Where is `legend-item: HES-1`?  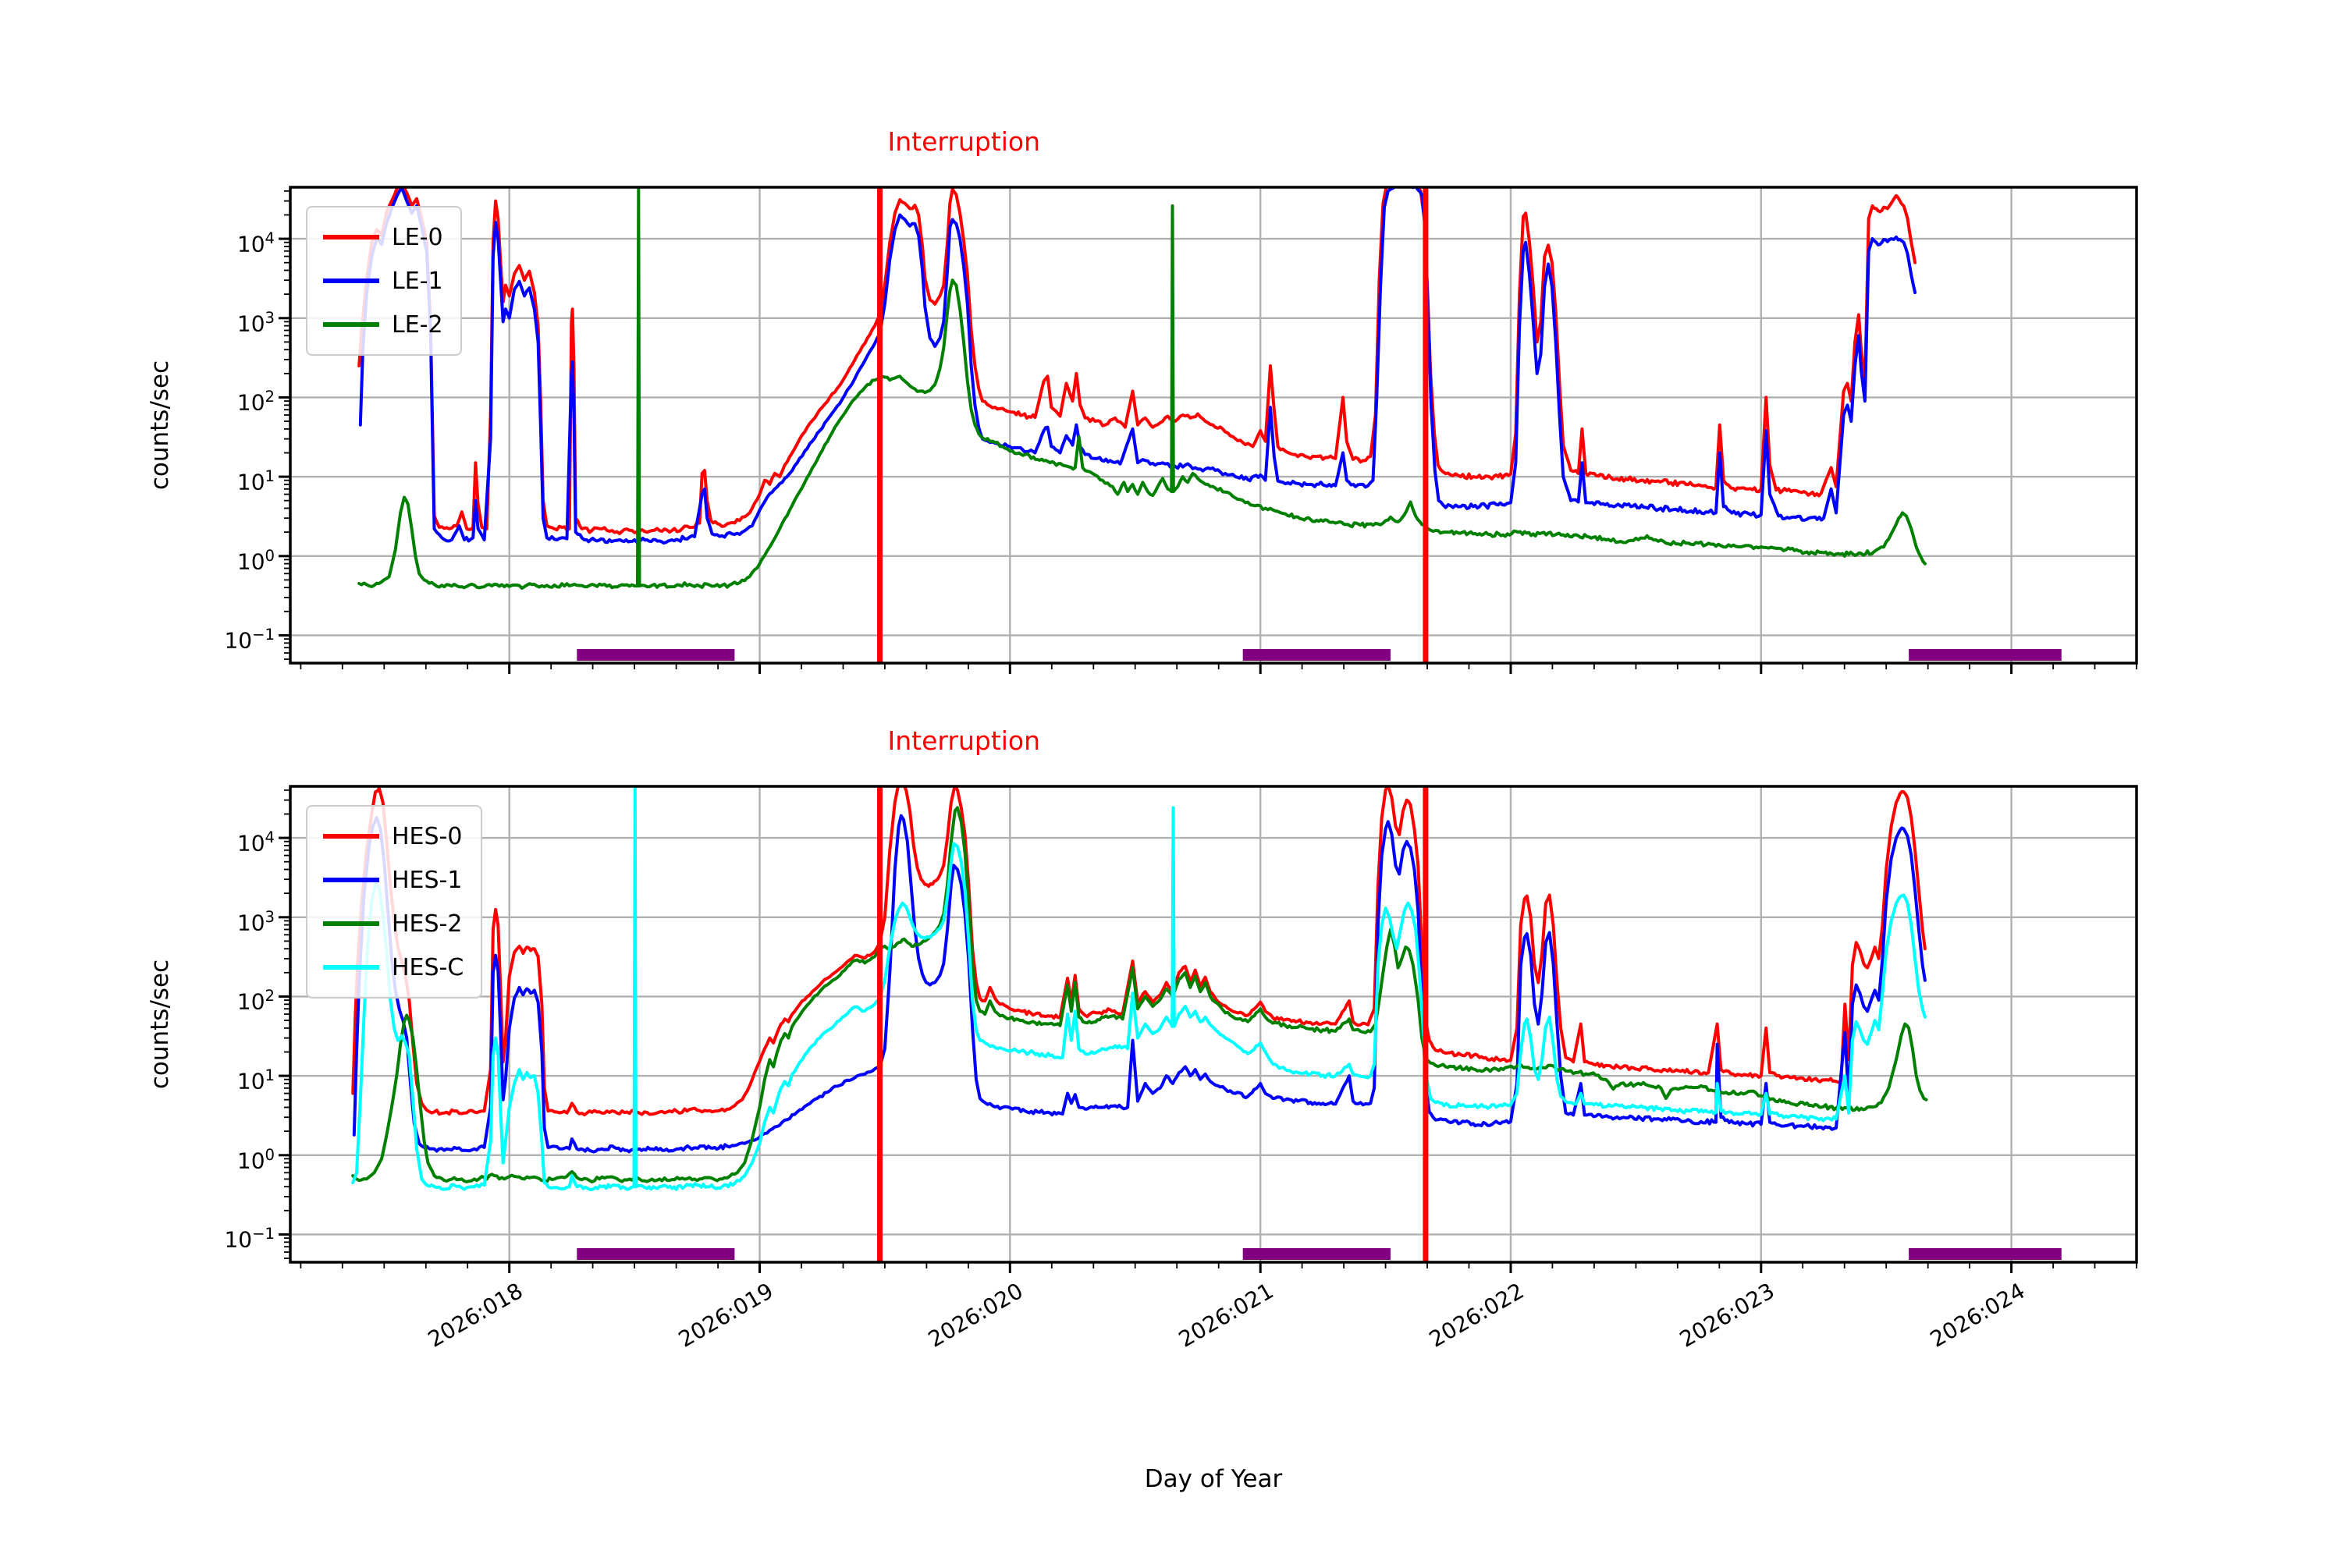 legend-item: HES-1 is located at coordinates (393, 880).